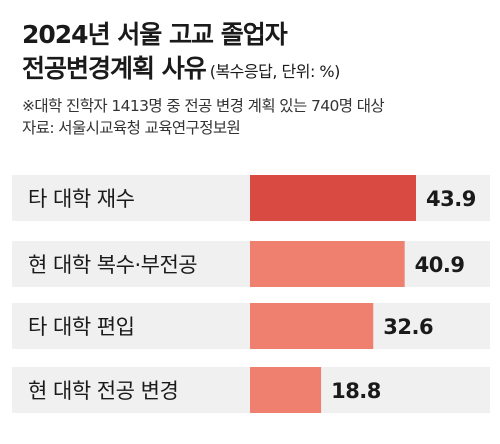 Image resolution: width=500 pixels, height=444 pixels. Describe the element at coordinates (81, 199) in the screenshot. I see `category-label: 타 대학 재수` at that location.